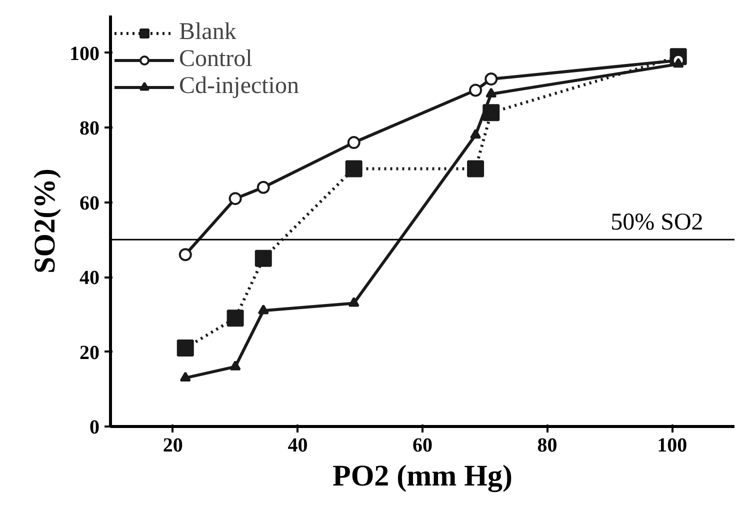 This screenshot has width=744, height=516. I want to click on y-tick-label: 40, so click(90, 278).